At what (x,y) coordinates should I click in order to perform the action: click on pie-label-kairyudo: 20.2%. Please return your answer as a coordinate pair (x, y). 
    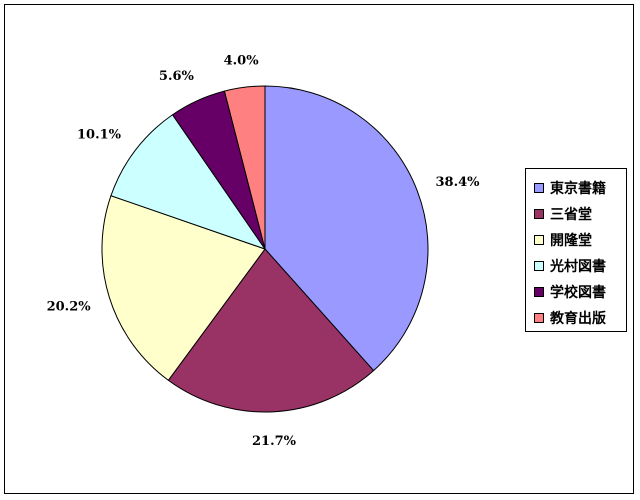
    Looking at the image, I should click on (69, 307).